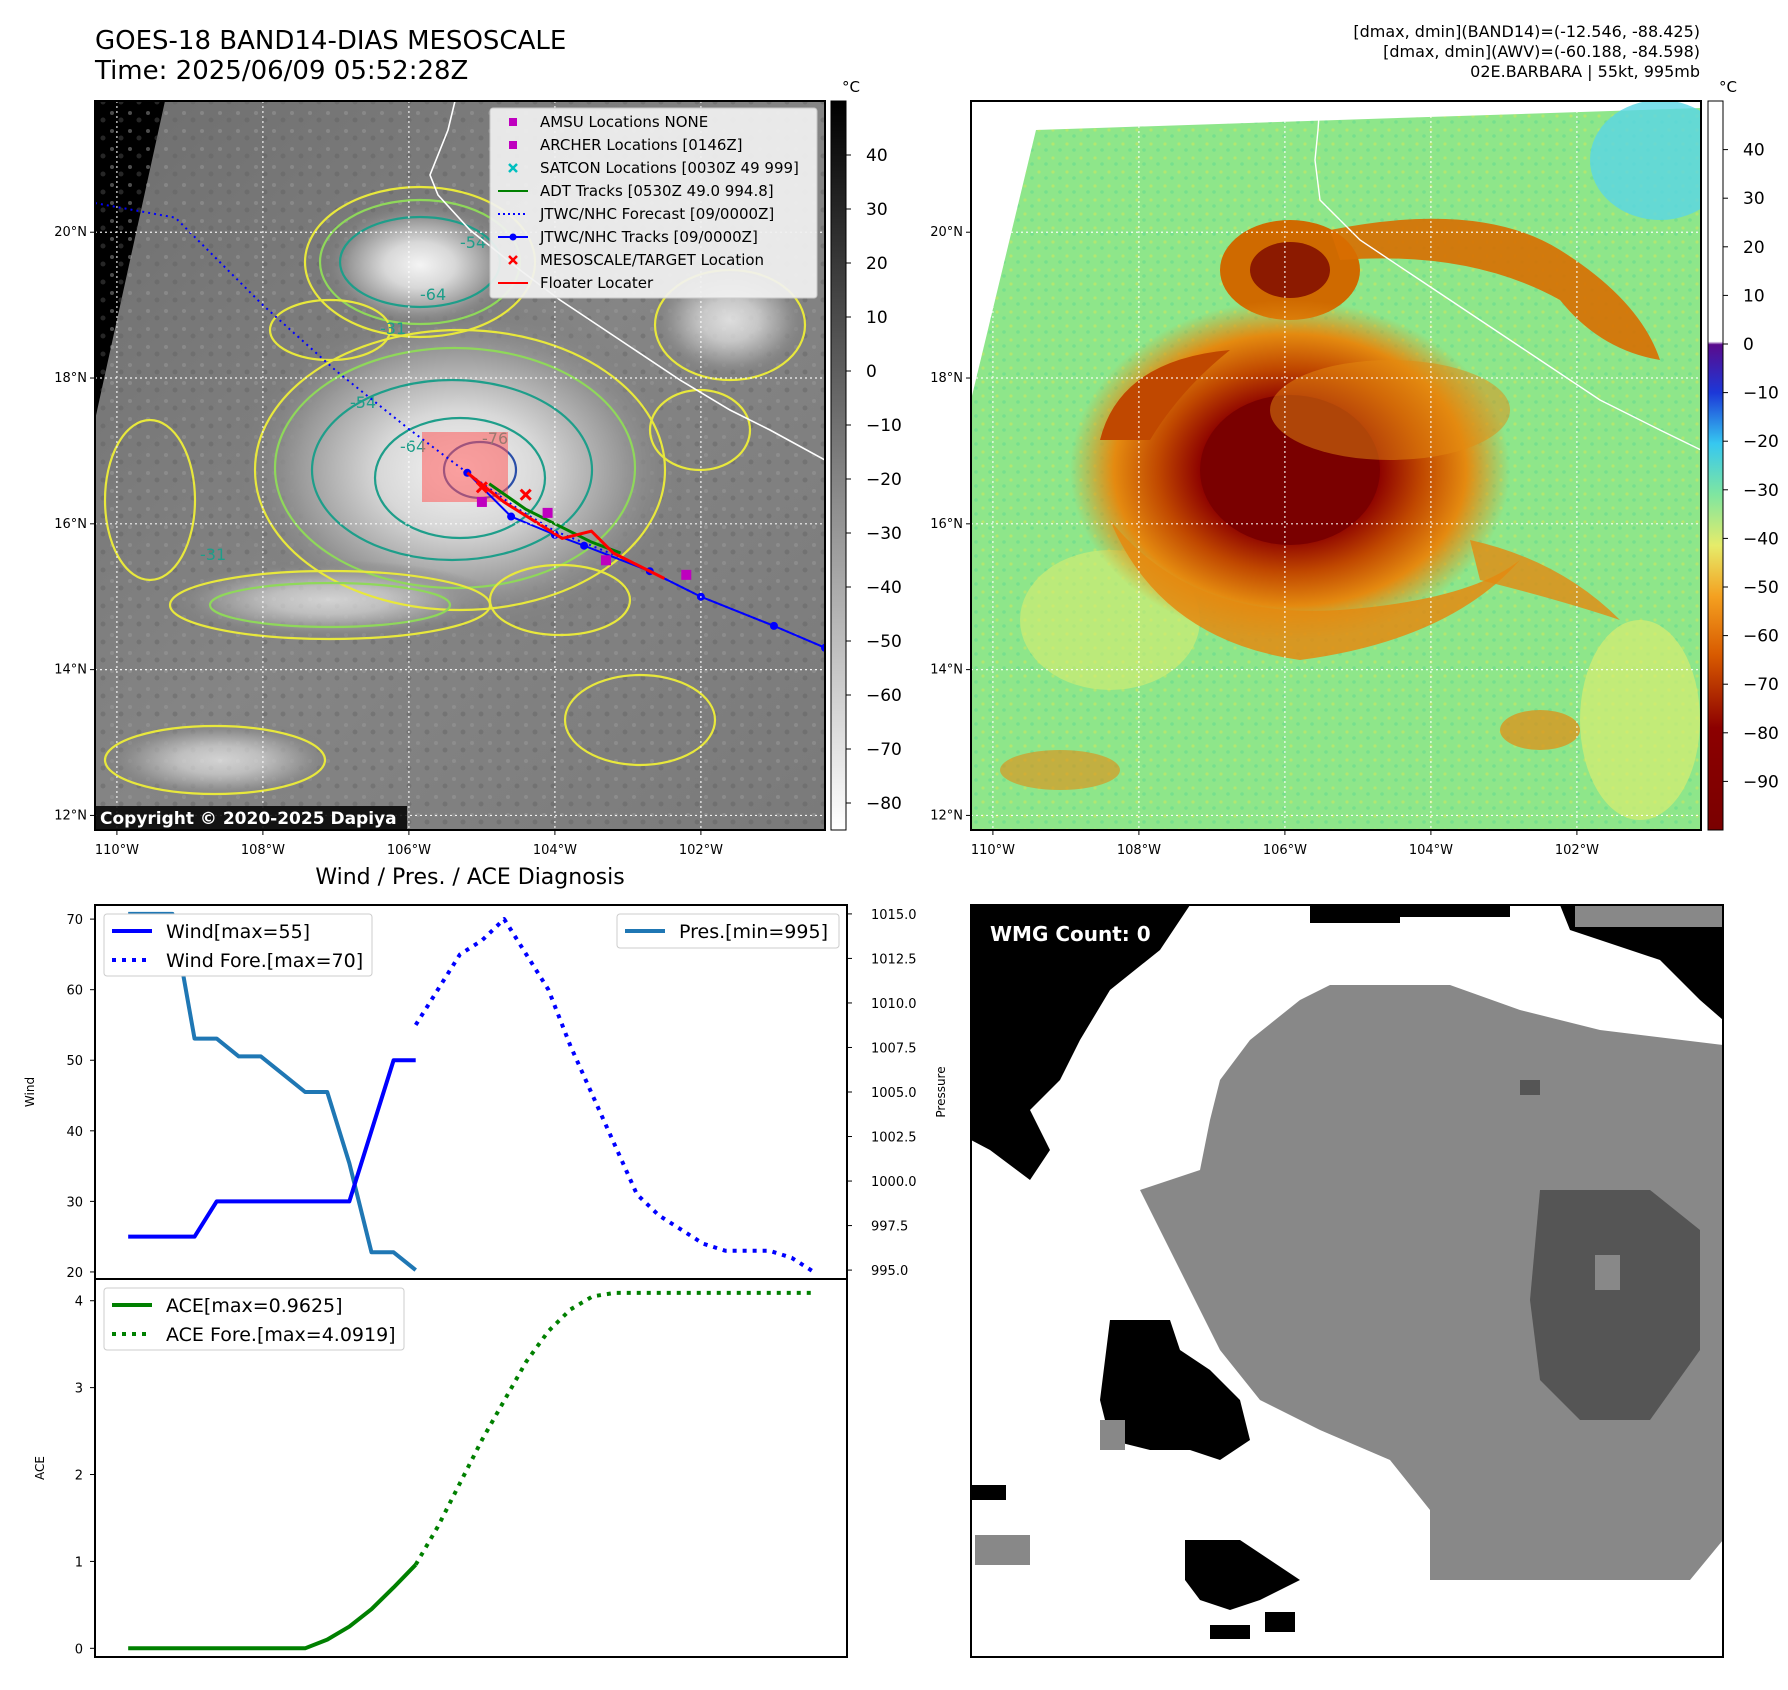 Image resolution: width=1788 pixels, height=1690 pixels. I want to click on ace-ylabel: ACE, so click(40, 1468).